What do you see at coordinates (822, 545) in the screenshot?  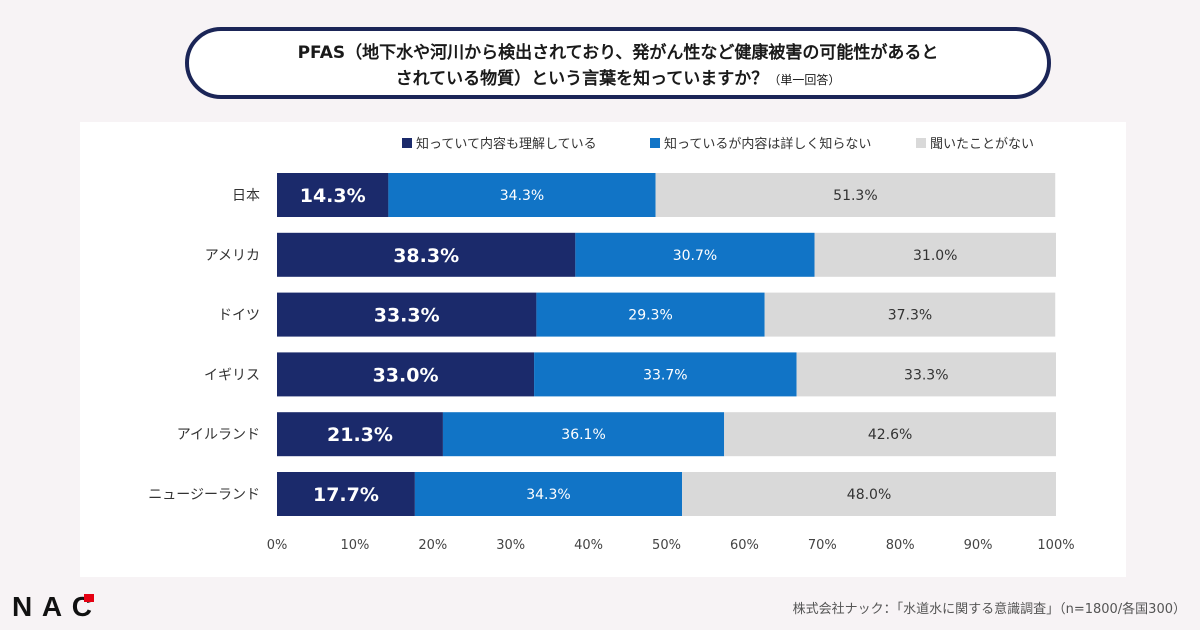 I see `x-tick-label: 70%` at bounding box center [822, 545].